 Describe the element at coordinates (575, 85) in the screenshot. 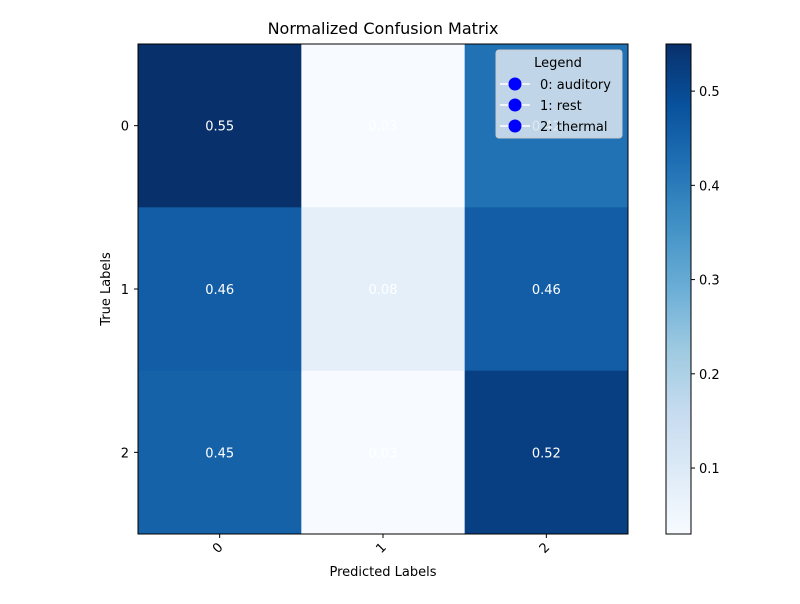

I see `legend-entry-label: 0: auditory` at that location.